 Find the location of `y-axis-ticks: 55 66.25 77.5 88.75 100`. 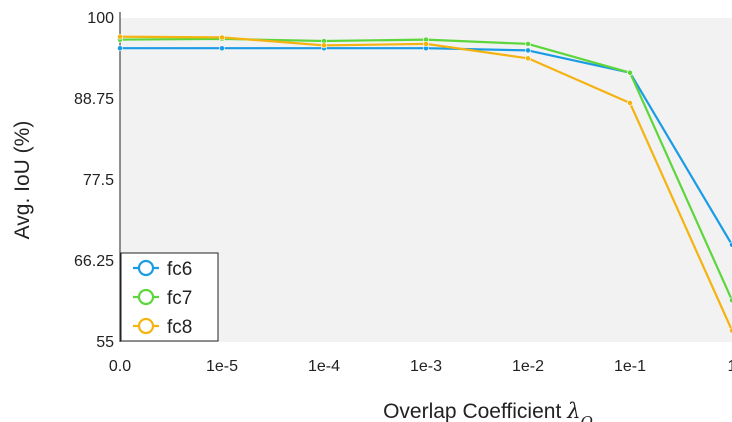

y-axis-ticks: 55 66.25 77.5 88.75 100 is located at coordinates (94, 180).